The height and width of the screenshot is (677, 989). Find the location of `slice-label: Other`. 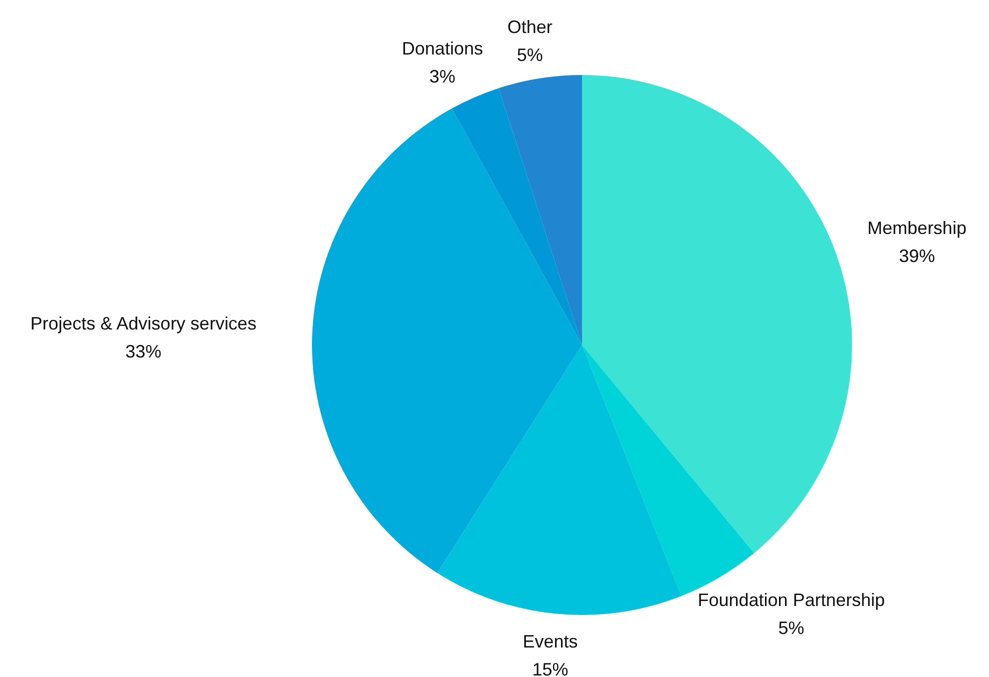

slice-label: Other is located at coordinates (529, 26).